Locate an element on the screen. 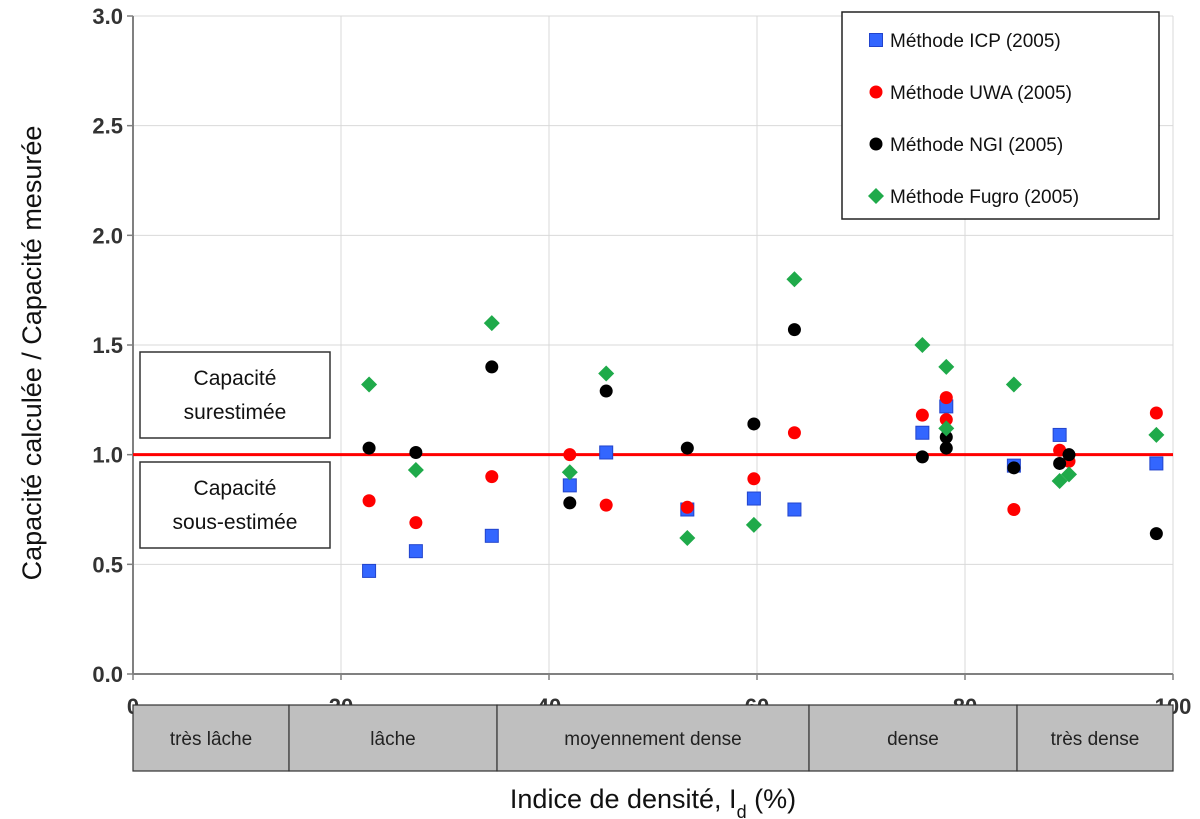 The height and width of the screenshot is (819, 1200). x-axis-label: Indice de densité, Id (%) is located at coordinates (653, 801).